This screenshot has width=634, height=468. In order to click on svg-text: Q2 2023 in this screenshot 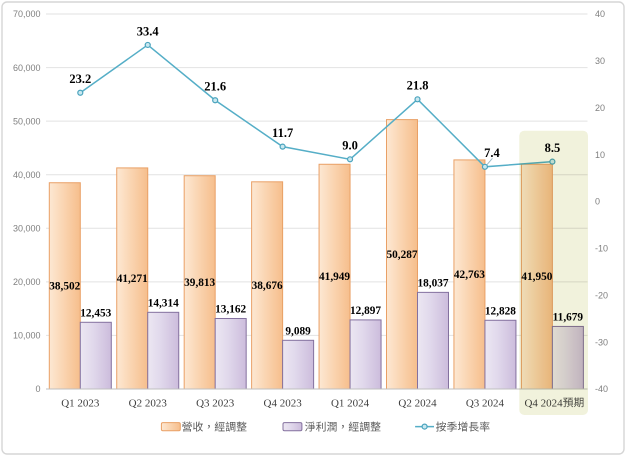, I will do `click(148, 403)`.